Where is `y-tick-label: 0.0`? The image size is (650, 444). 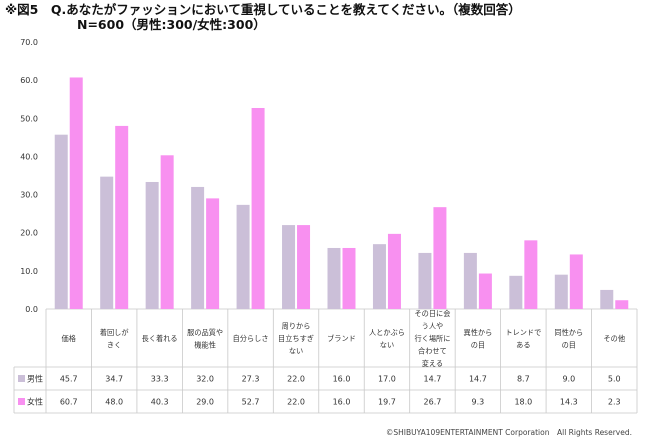 y-tick-label: 0.0 is located at coordinates (31, 309).